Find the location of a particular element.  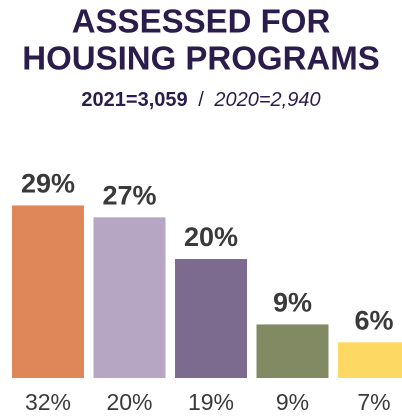

chart-title: ASSESSED FOR is located at coordinates (201, 21).